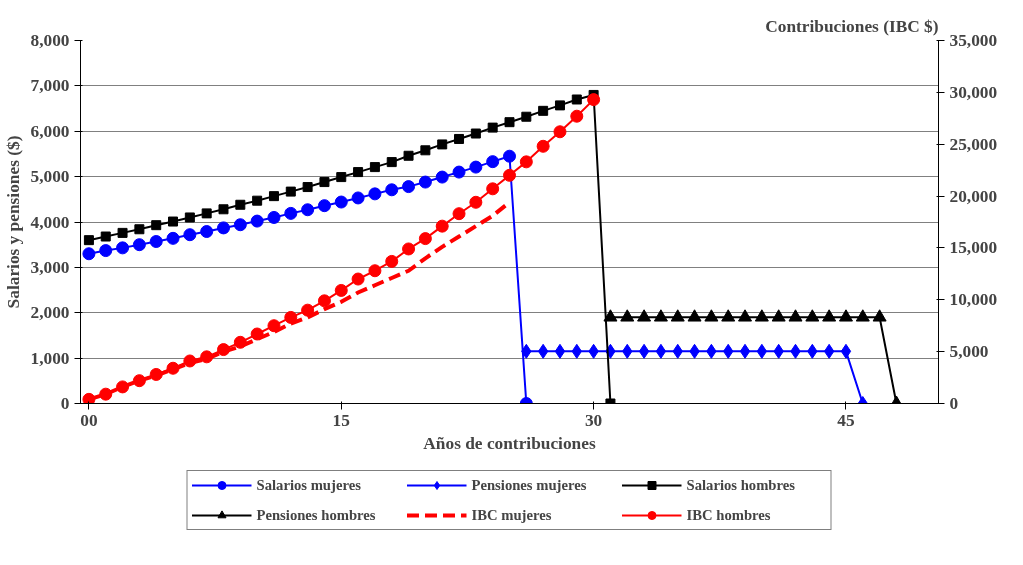 The width and height of the screenshot is (1023, 565). I want to click on x-tick-label: 45, so click(846, 420).